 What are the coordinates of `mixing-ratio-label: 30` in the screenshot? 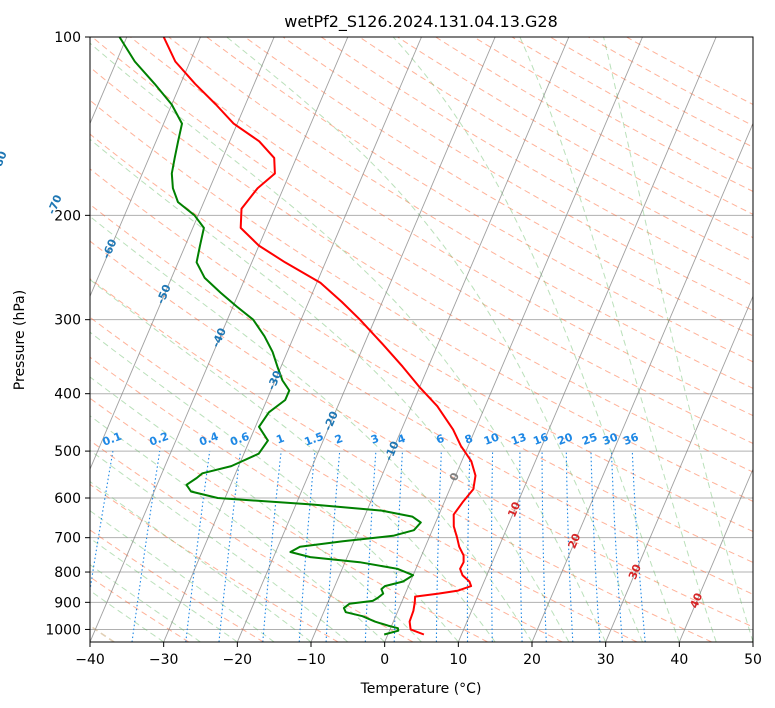 It's located at (610, 439).